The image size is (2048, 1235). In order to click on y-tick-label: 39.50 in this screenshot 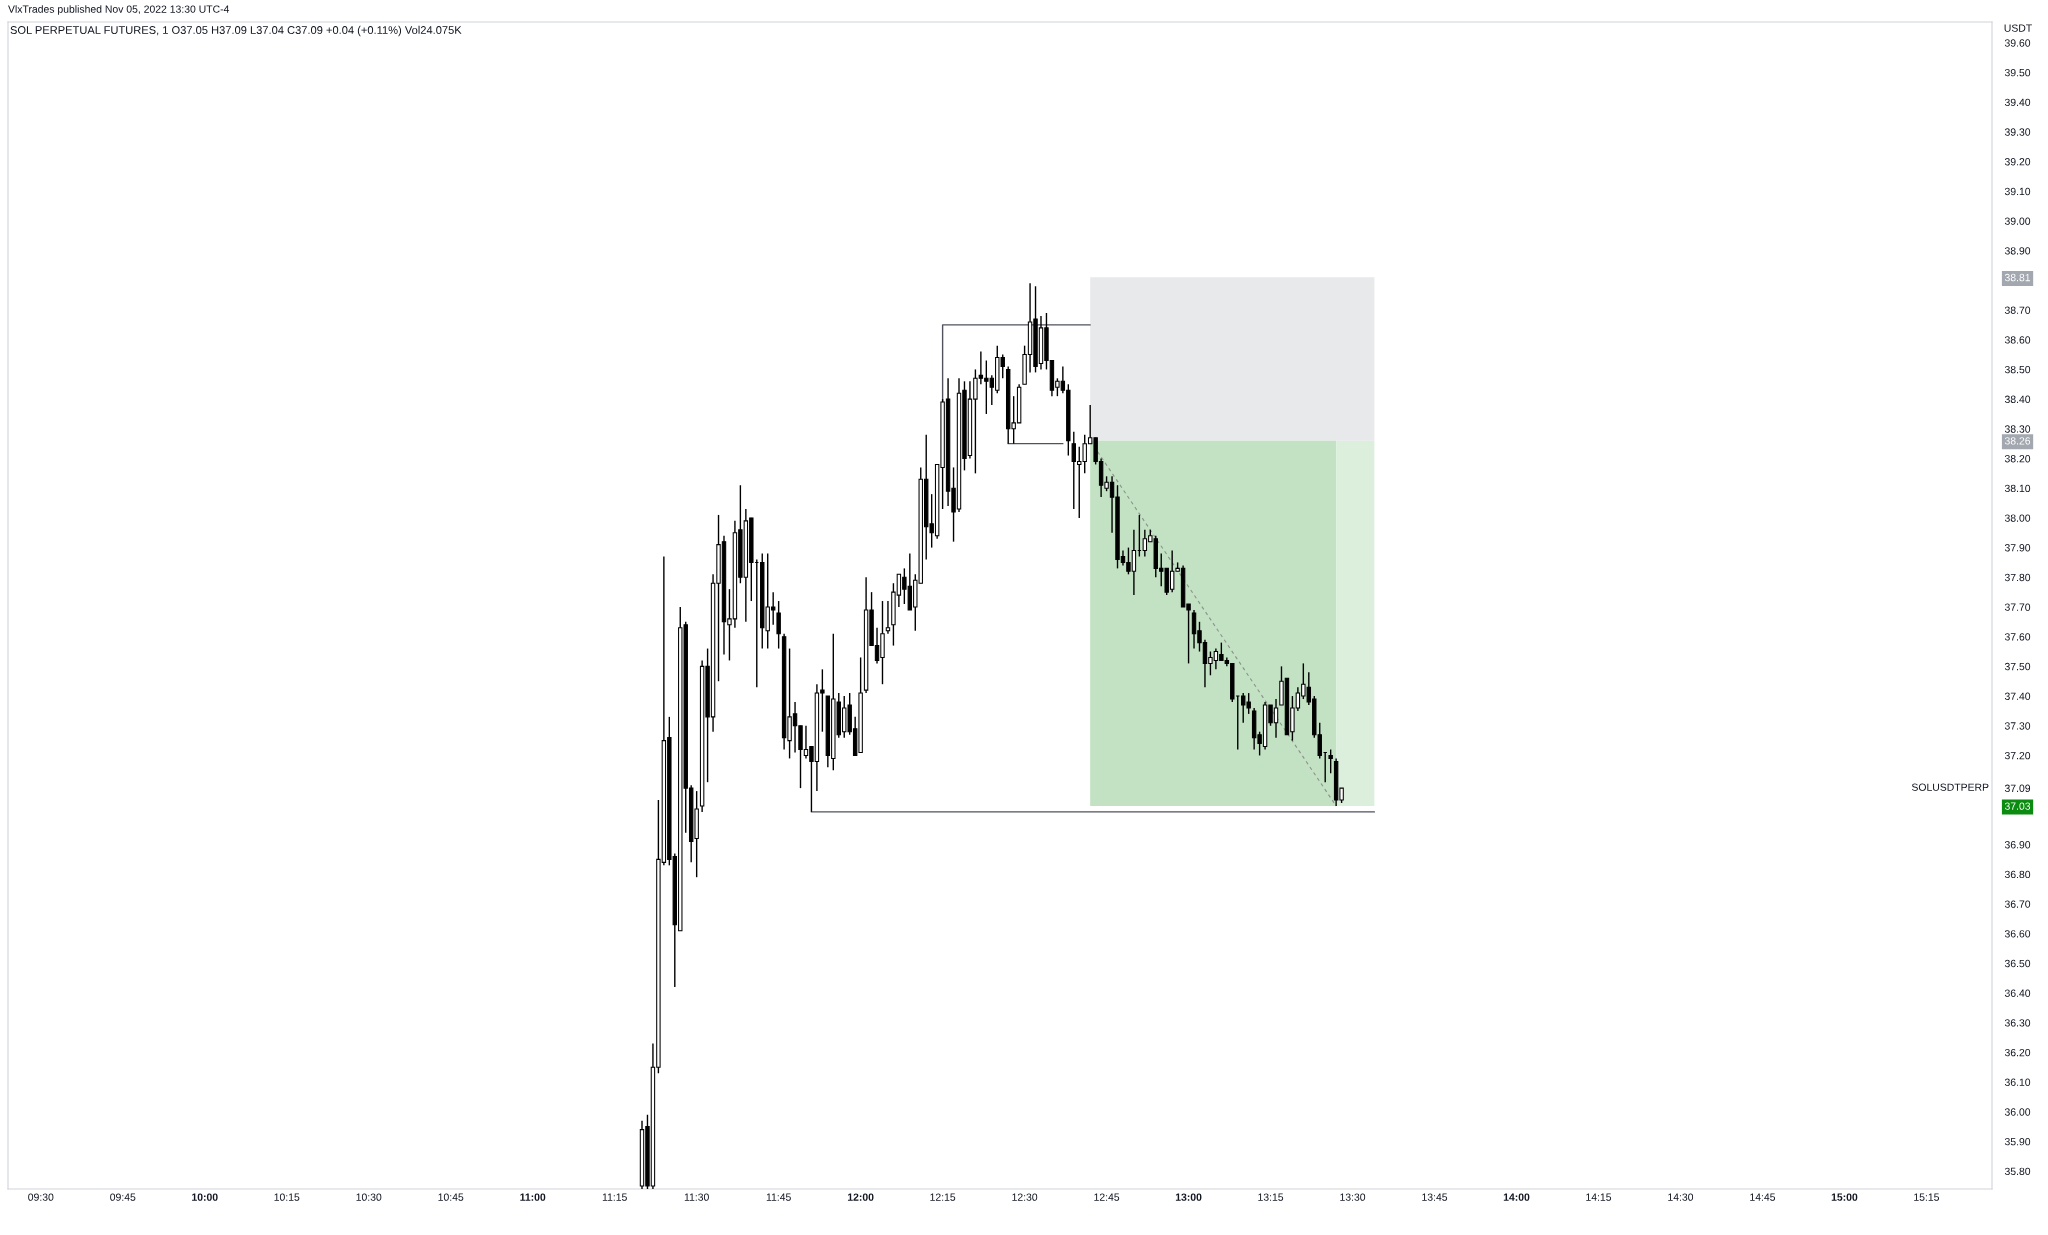, I will do `click(2017, 72)`.